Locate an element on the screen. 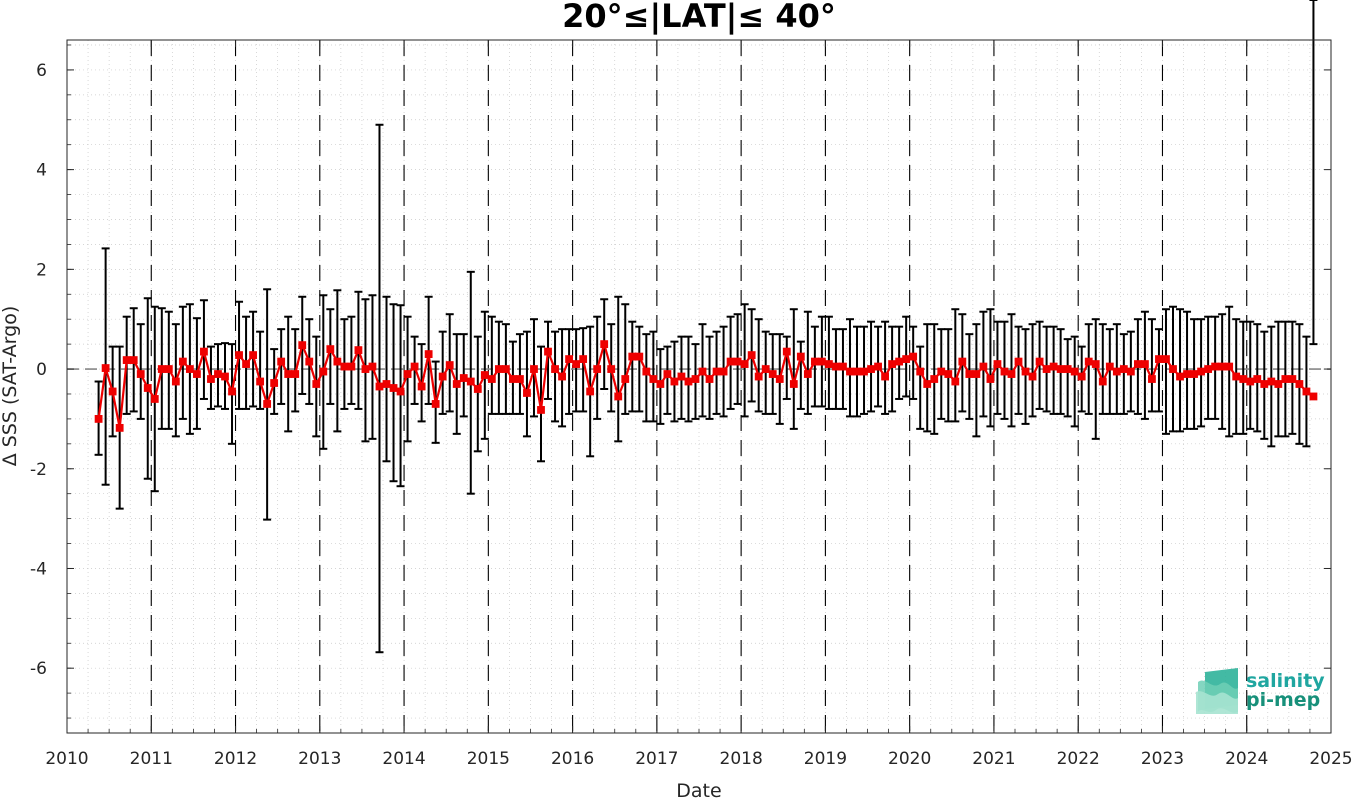  x-tick-label: 2025 is located at coordinates (1330, 759).